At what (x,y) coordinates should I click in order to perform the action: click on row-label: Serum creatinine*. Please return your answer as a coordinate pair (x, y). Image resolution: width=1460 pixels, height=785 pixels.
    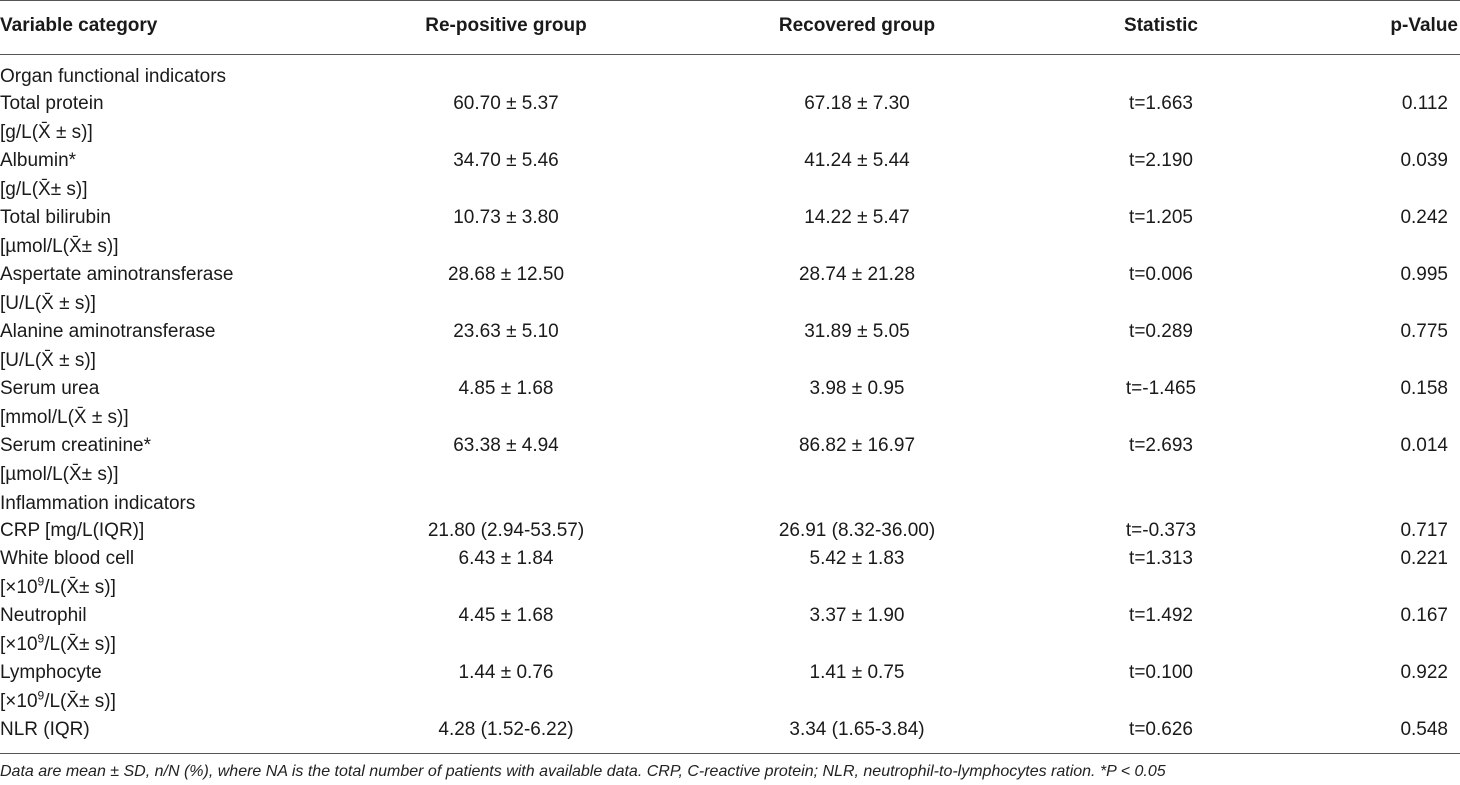
    Looking at the image, I should click on (76, 445).